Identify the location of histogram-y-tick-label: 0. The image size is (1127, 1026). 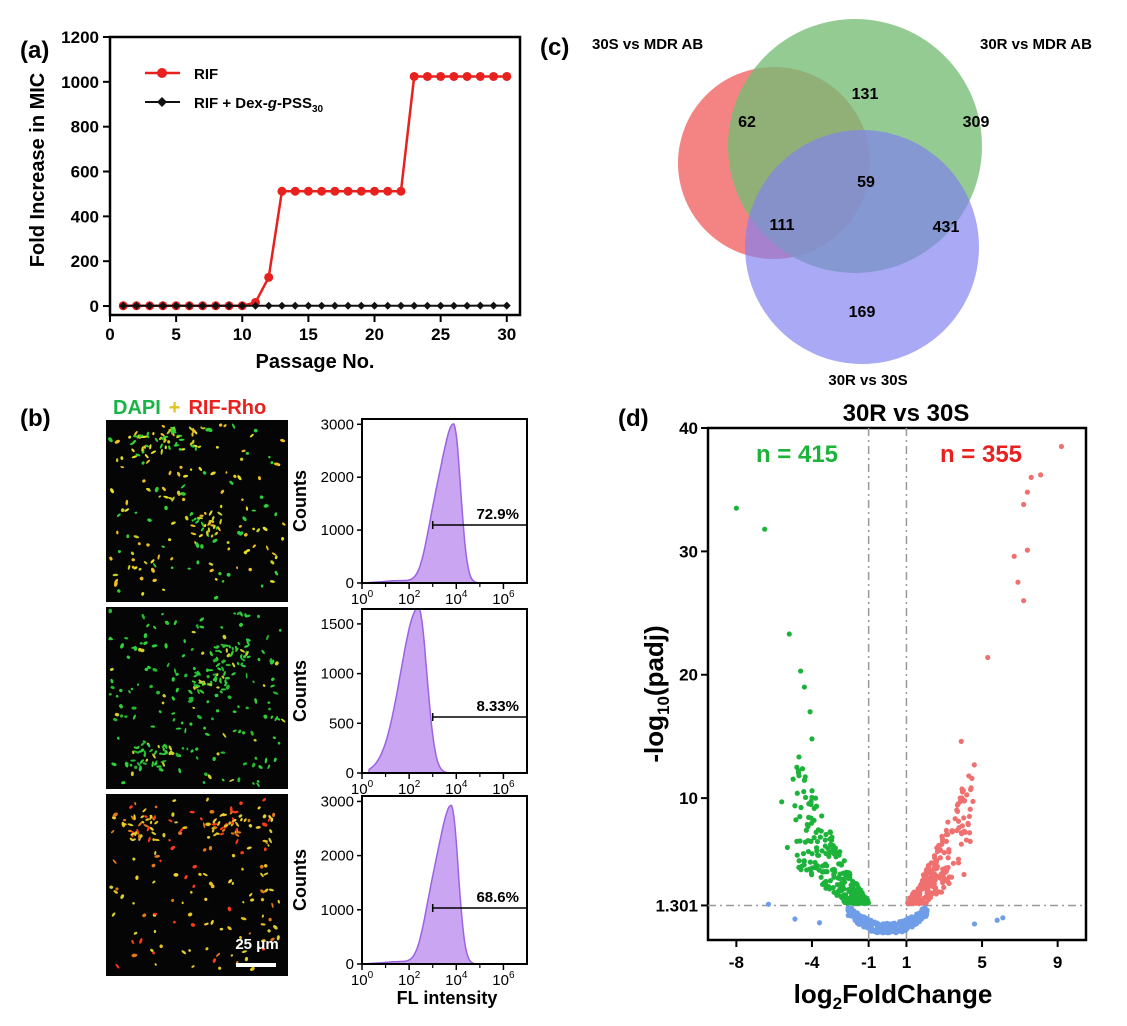
(350, 964).